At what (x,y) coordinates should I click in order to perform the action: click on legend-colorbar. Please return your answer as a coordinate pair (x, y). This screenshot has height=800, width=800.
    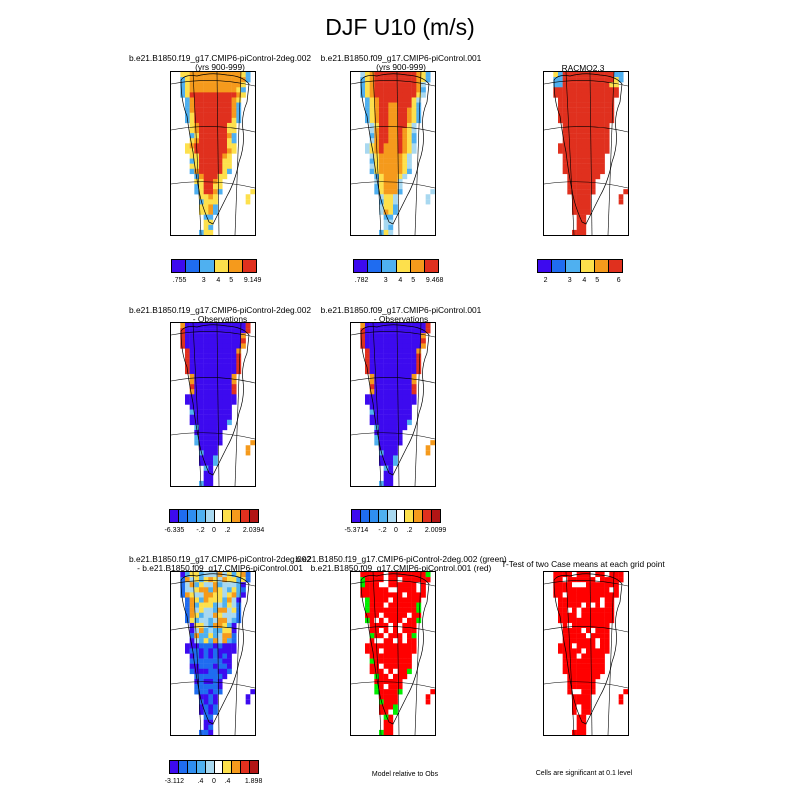
    Looking at the image, I should click on (214, 767).